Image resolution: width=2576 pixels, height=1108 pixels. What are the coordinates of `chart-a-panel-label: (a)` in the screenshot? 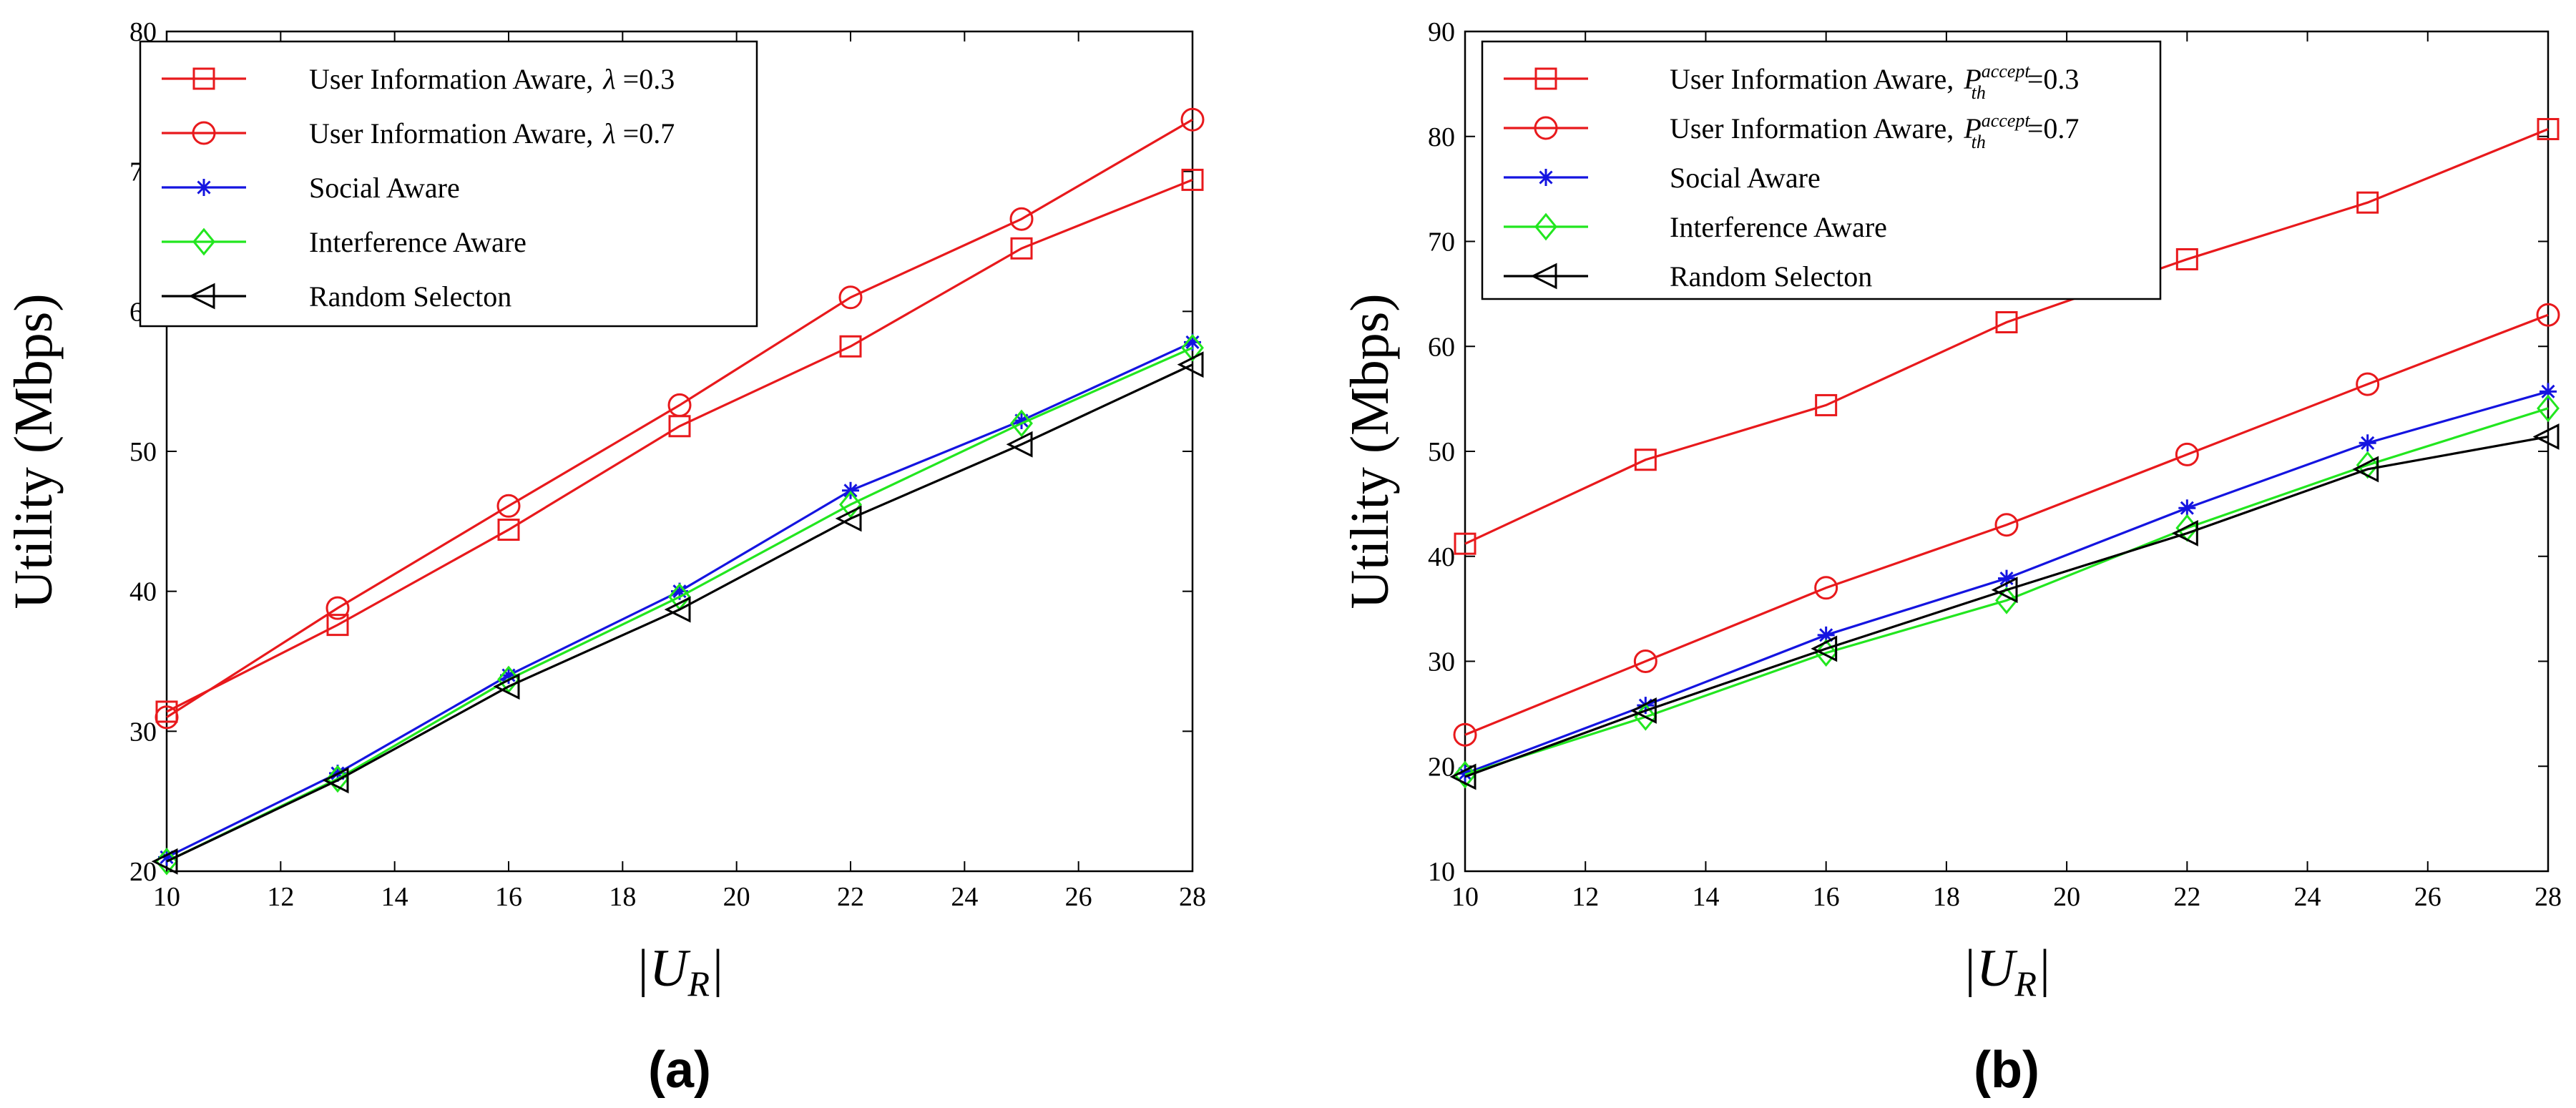 It's located at (679, 1070).